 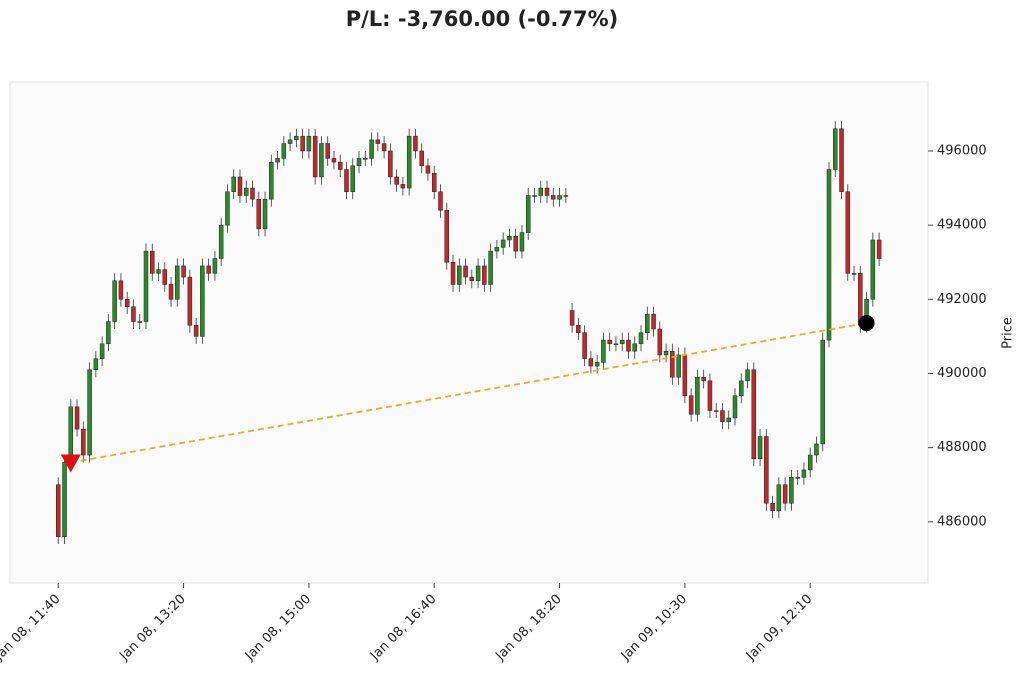 What do you see at coordinates (962, 299) in the screenshot?
I see `y-tick-label: 492000` at bounding box center [962, 299].